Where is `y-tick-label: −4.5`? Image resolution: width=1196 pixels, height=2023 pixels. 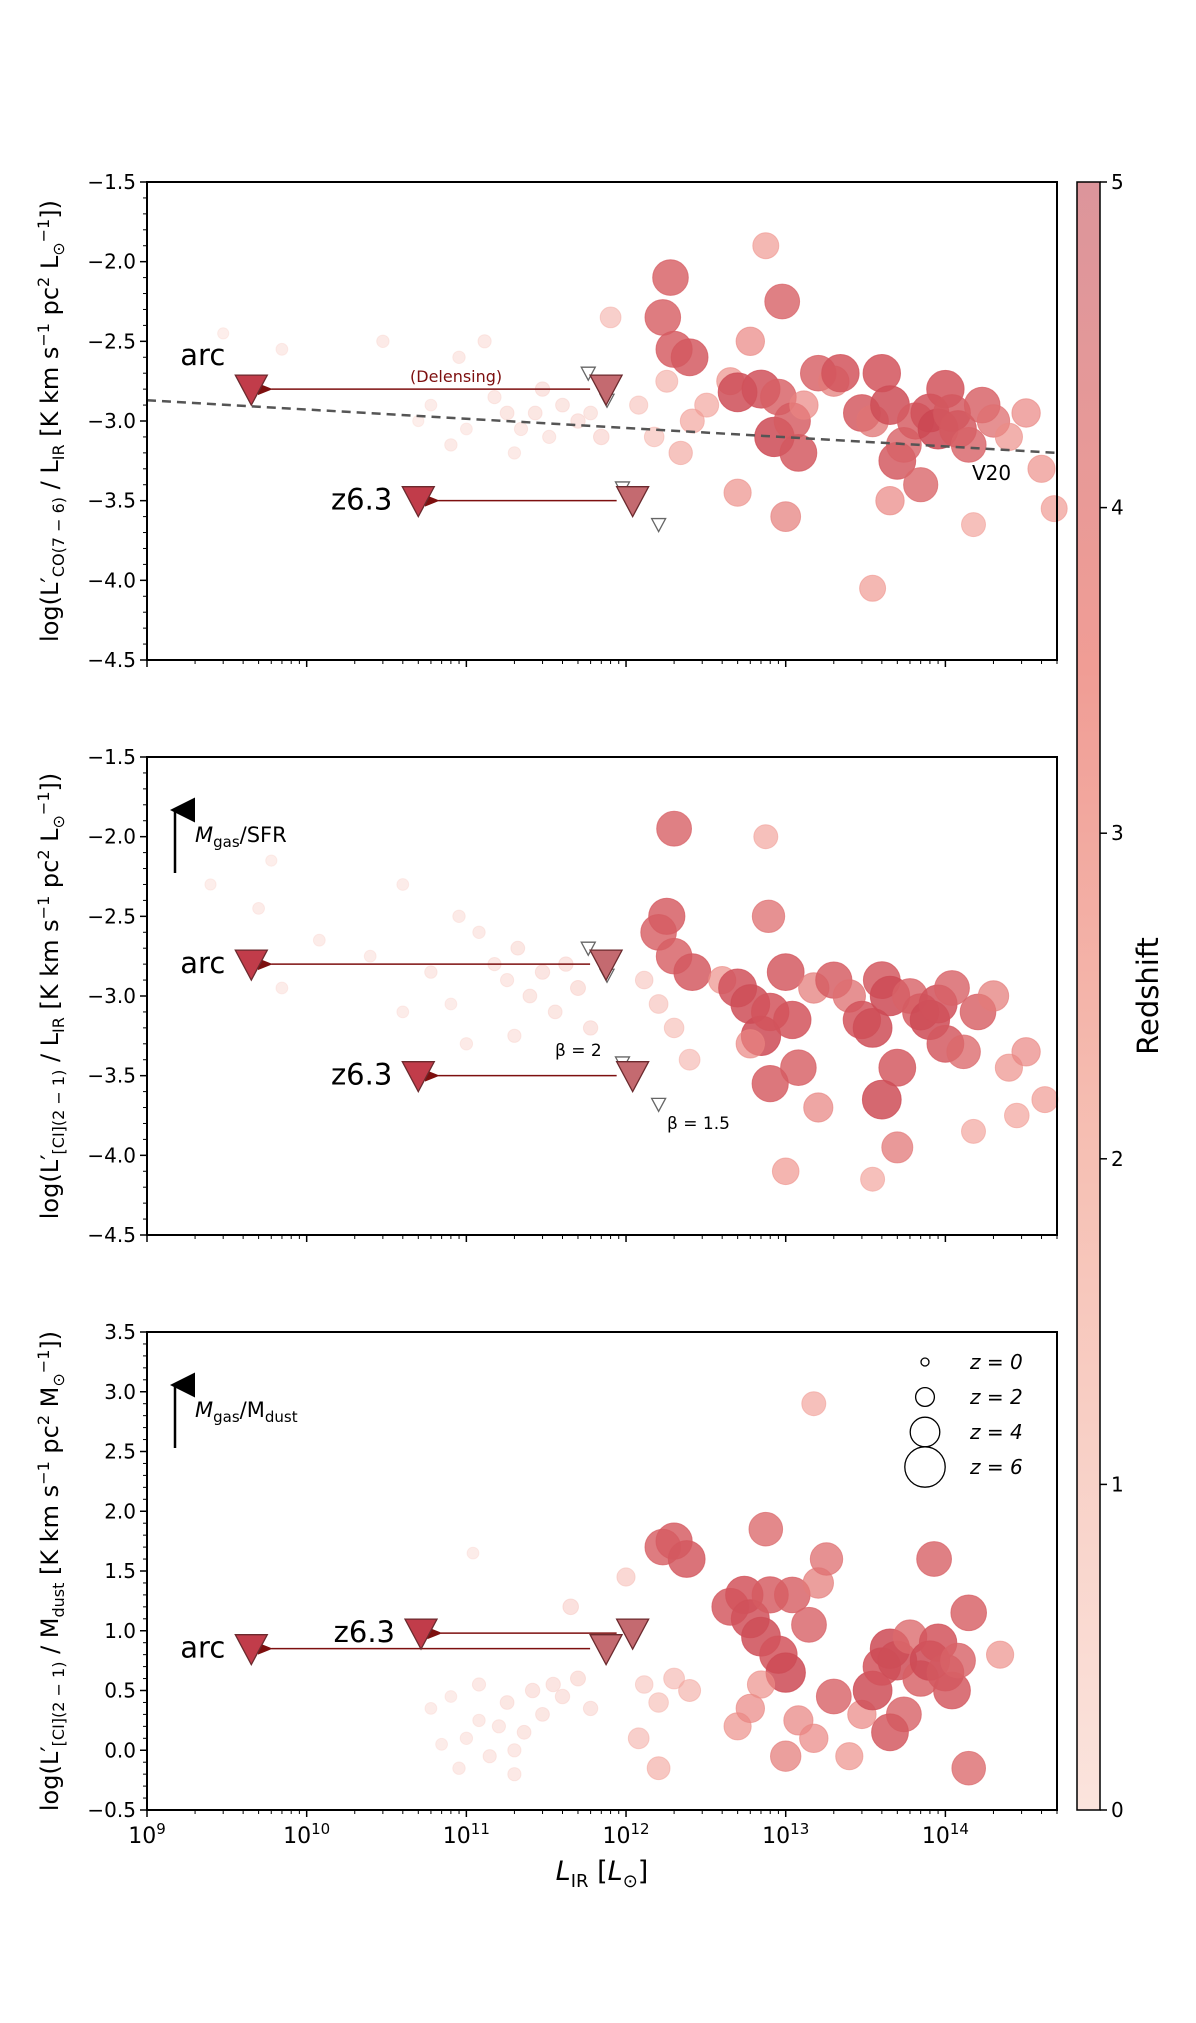
y-tick-label: −4.5 is located at coordinates (111, 1235).